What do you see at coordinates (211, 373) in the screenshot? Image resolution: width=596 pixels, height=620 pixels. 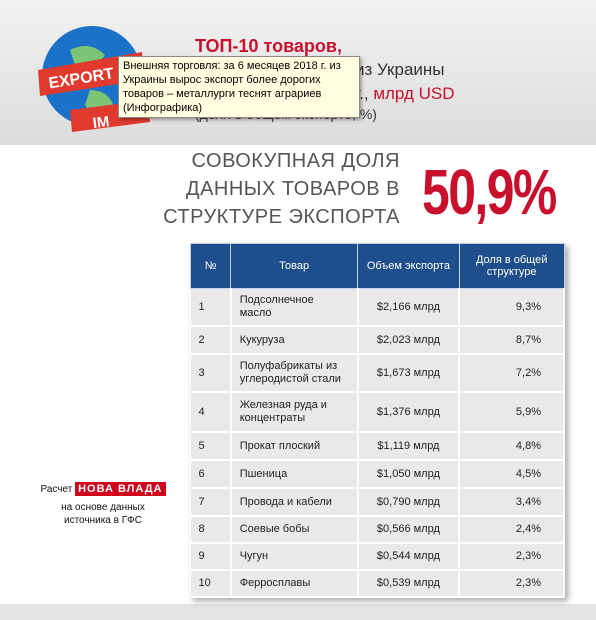 I see `table-cell: 3` at bounding box center [211, 373].